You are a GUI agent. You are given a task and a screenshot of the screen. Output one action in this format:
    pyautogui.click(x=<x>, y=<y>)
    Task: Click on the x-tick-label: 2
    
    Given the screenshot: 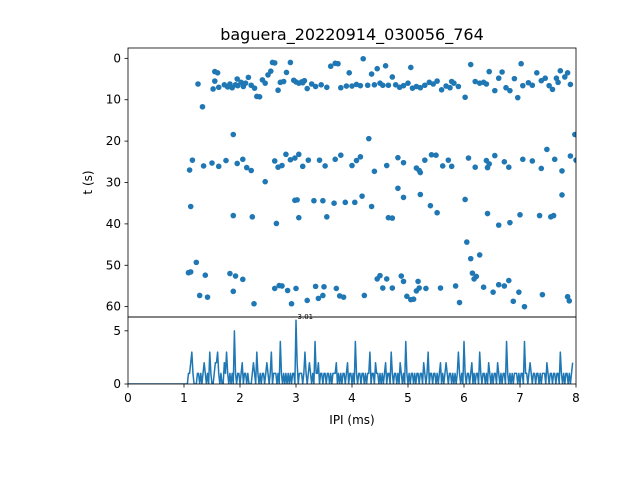 What is the action you would take?
    pyautogui.click(x=240, y=398)
    